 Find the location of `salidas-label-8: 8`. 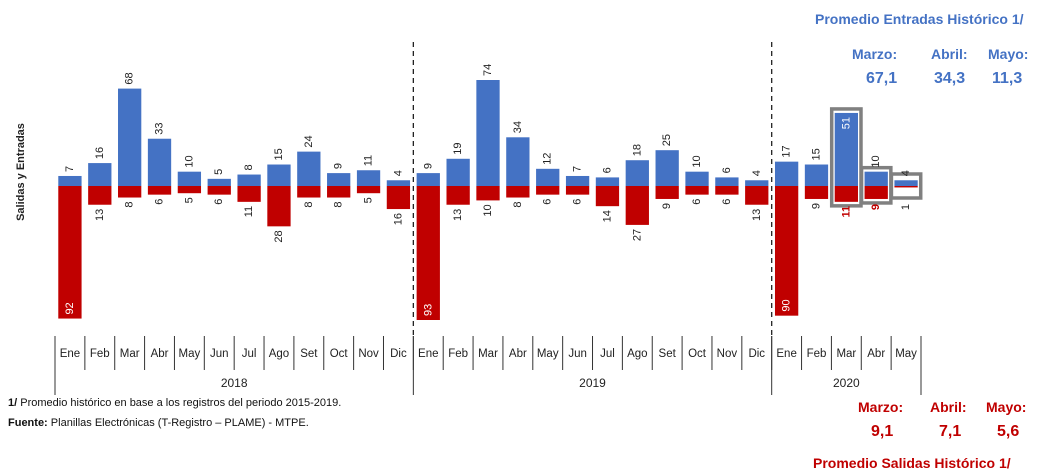

salidas-label-8: 8 is located at coordinates (309, 205).